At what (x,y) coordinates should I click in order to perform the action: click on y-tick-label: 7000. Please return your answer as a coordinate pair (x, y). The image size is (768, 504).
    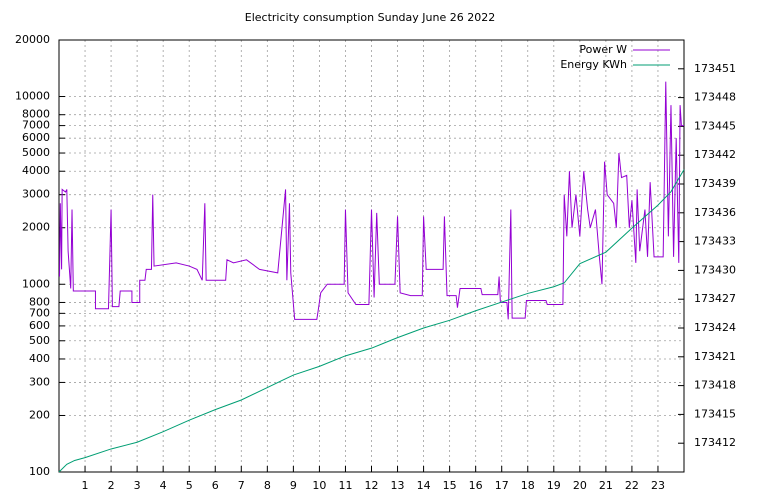
    Looking at the image, I should click on (36, 125).